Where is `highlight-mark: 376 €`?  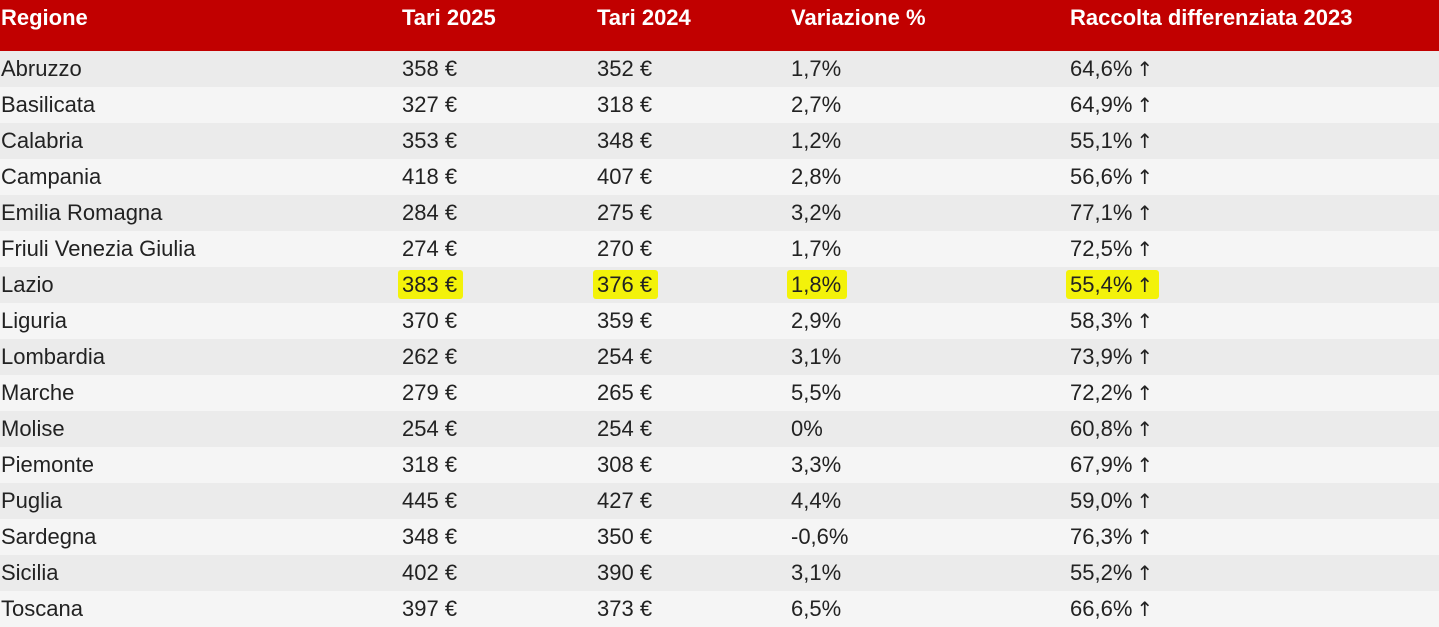 highlight-mark: 376 € is located at coordinates (626, 284).